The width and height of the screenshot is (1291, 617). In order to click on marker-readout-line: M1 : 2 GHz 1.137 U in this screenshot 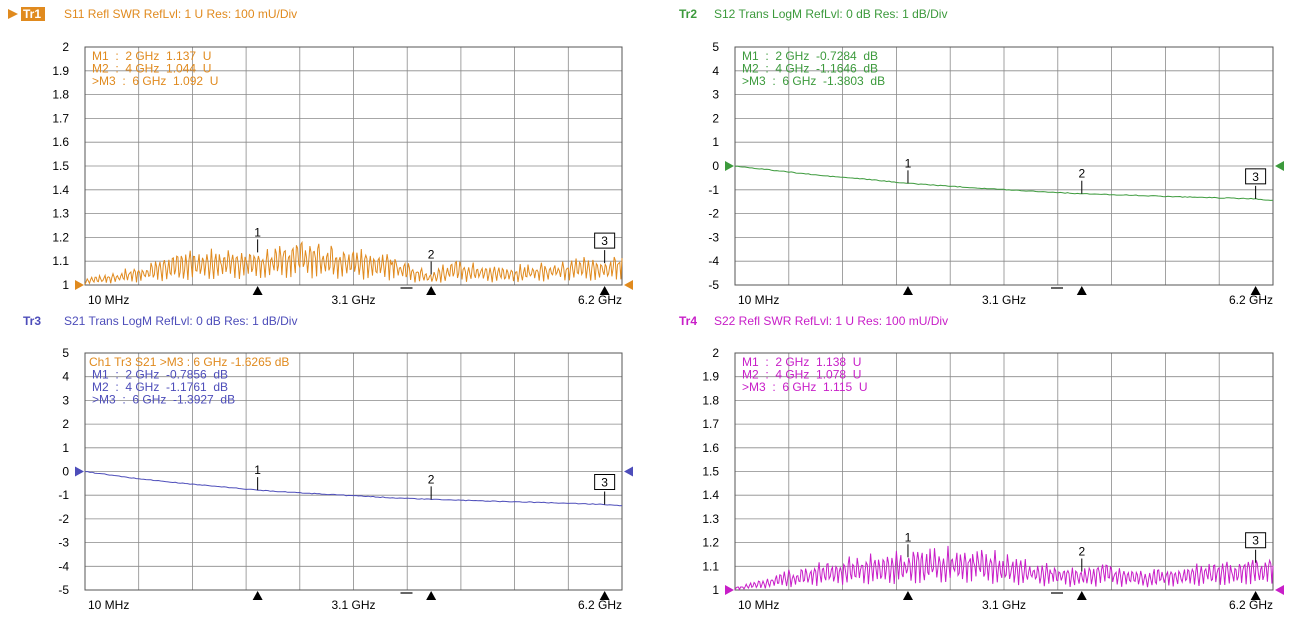, I will do `click(151, 56)`.